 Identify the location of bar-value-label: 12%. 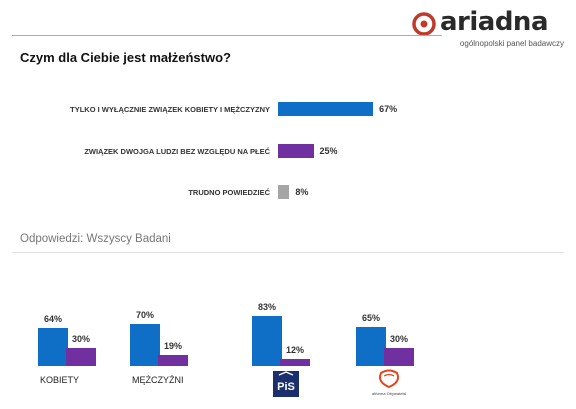
(294, 349).